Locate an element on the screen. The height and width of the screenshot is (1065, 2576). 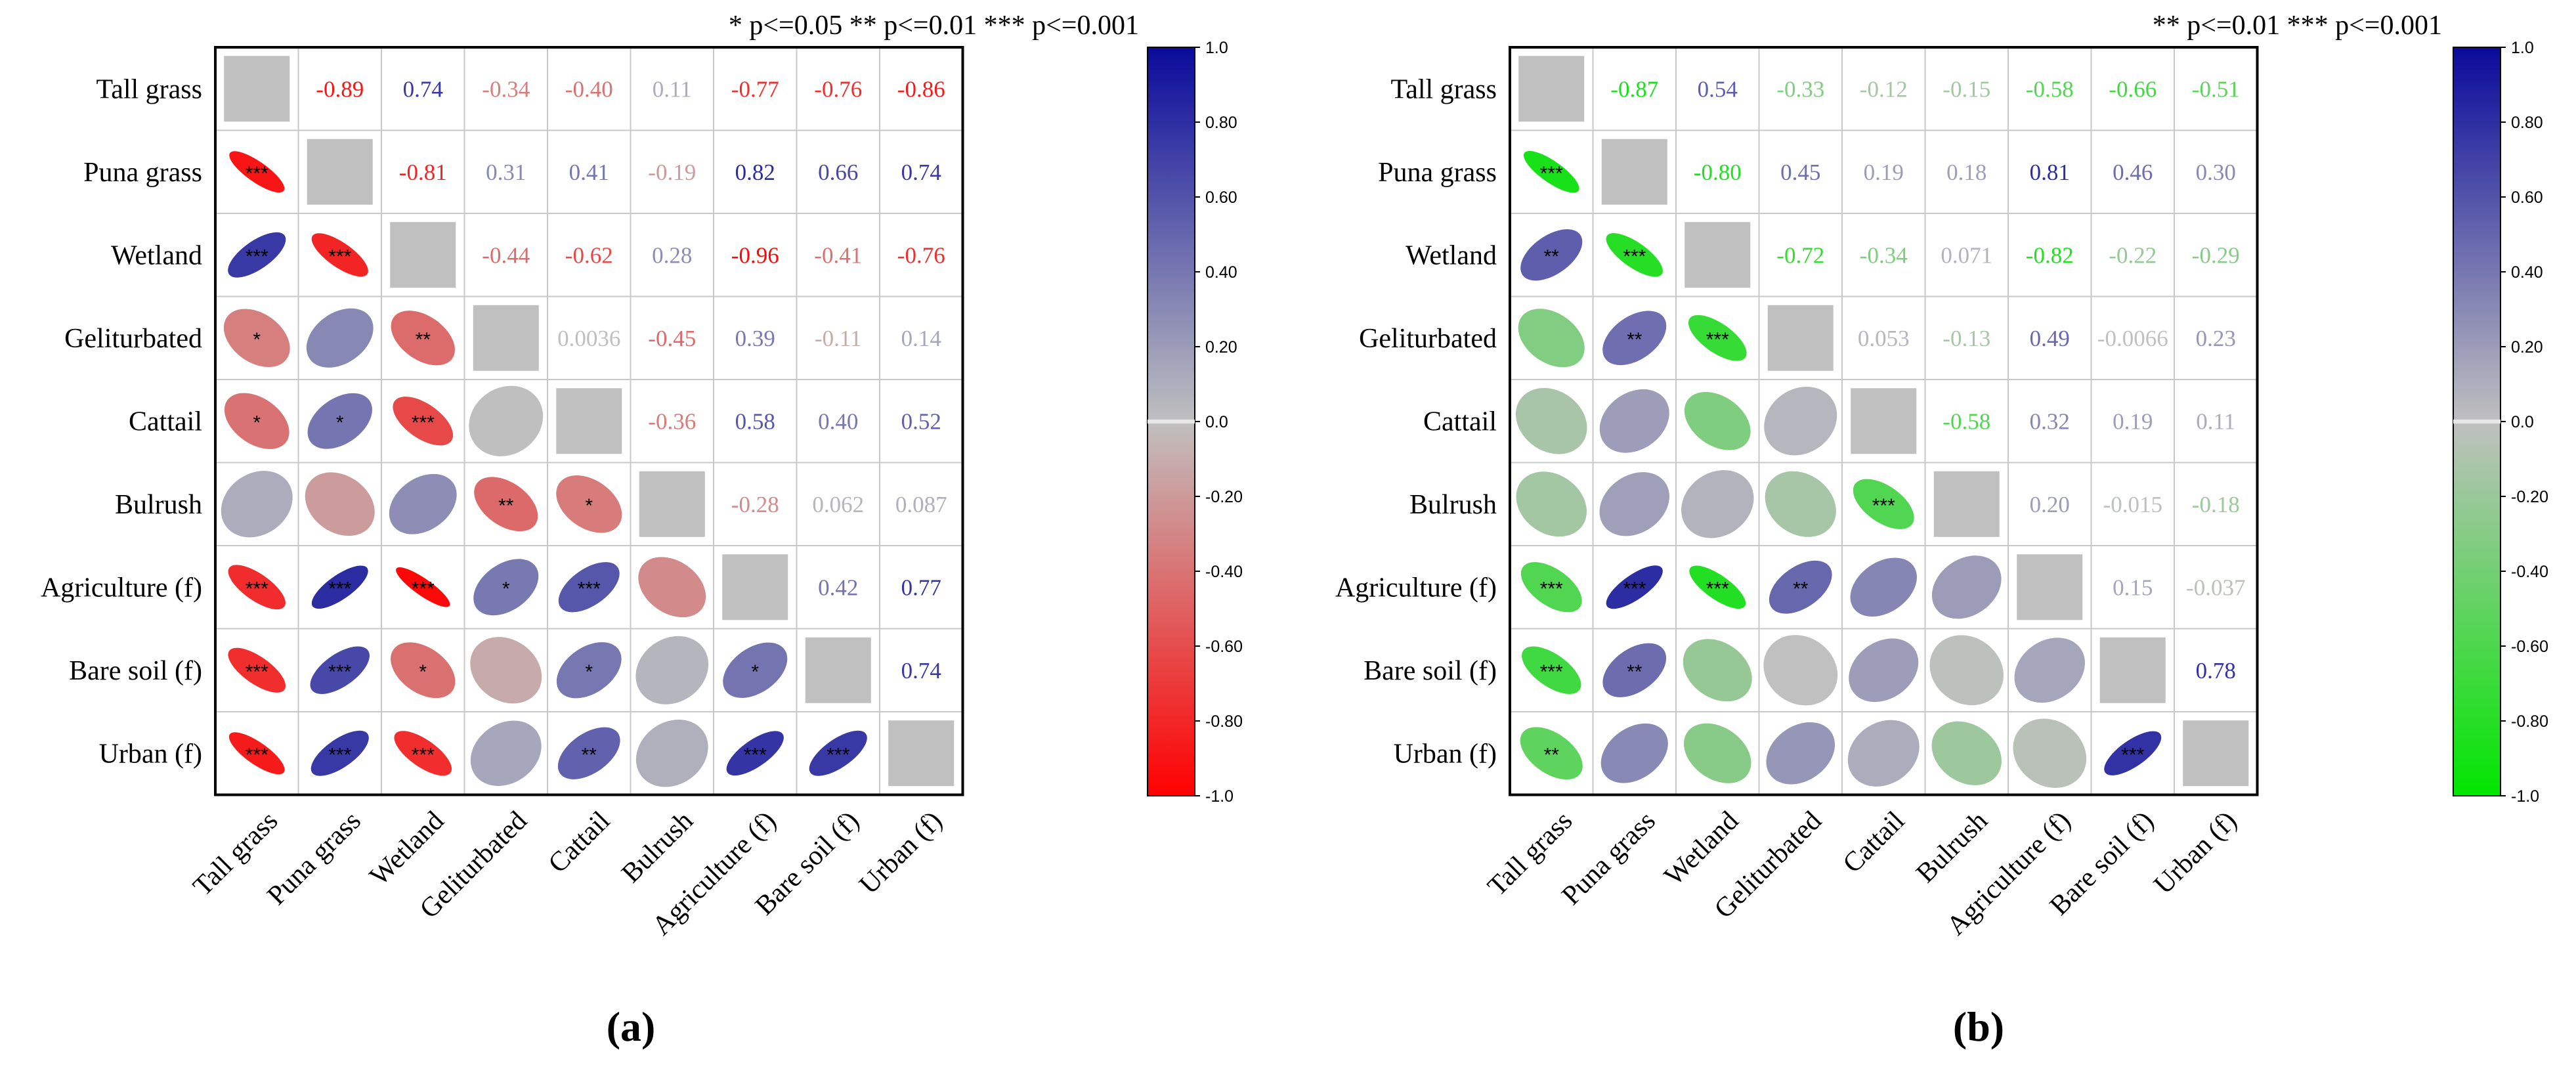
correlation-value-label: 0.82 is located at coordinates (755, 173).